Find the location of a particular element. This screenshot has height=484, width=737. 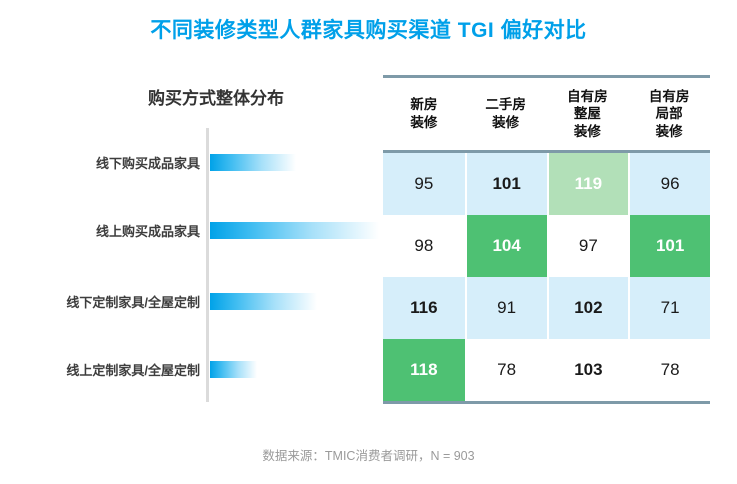

chart-axis-line is located at coordinates (207, 265).